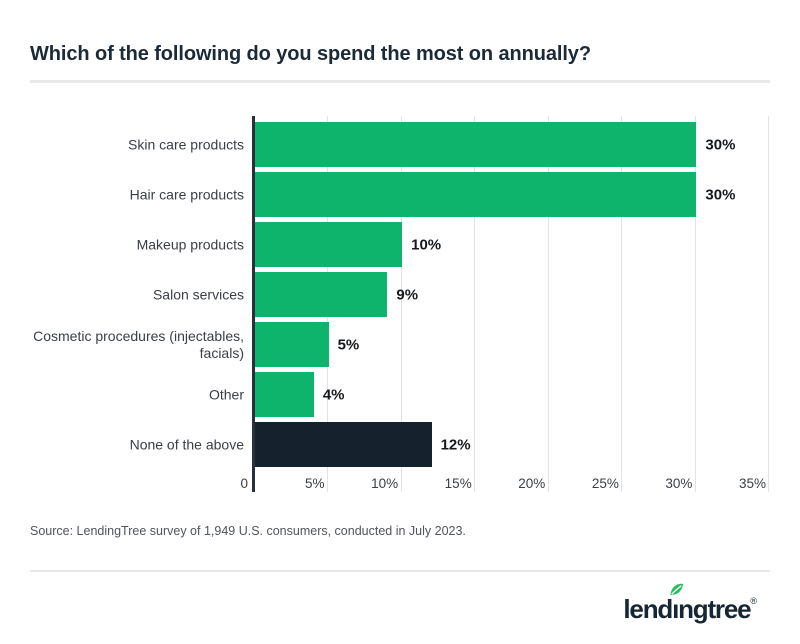 The height and width of the screenshot is (644, 800). What do you see at coordinates (752, 483) in the screenshot?
I see `x-tick-label: 35%` at bounding box center [752, 483].